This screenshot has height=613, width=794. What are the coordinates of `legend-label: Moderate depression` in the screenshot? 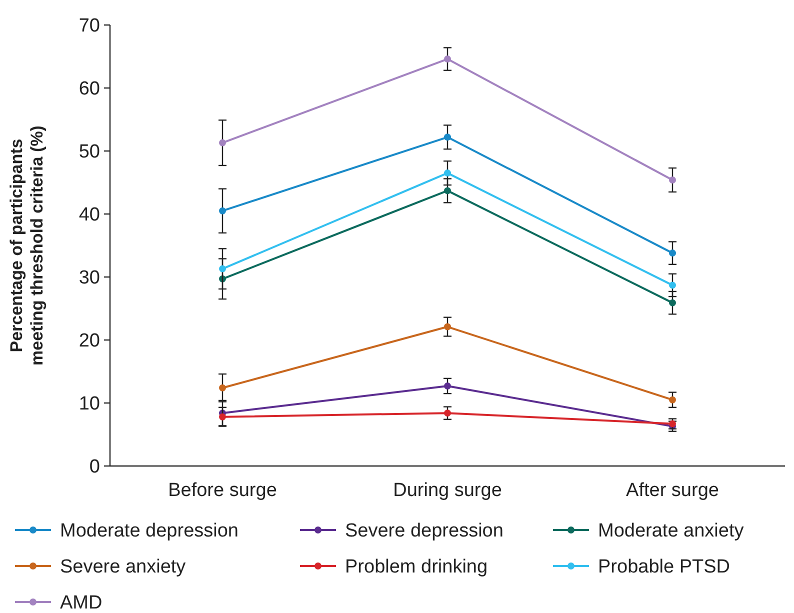 It's located at (149, 531).